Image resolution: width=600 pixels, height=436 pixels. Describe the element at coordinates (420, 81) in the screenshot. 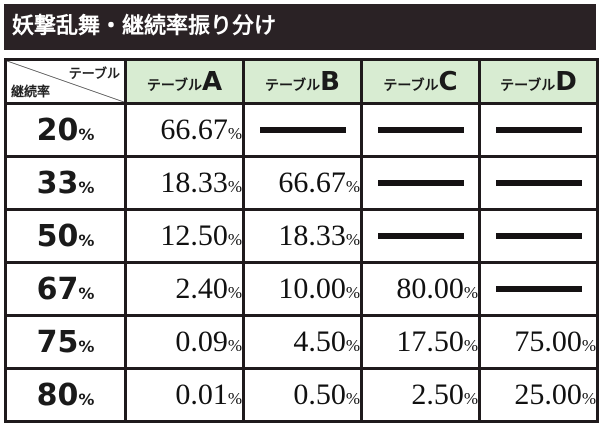

I see `column-header-c: テーブルC` at that location.